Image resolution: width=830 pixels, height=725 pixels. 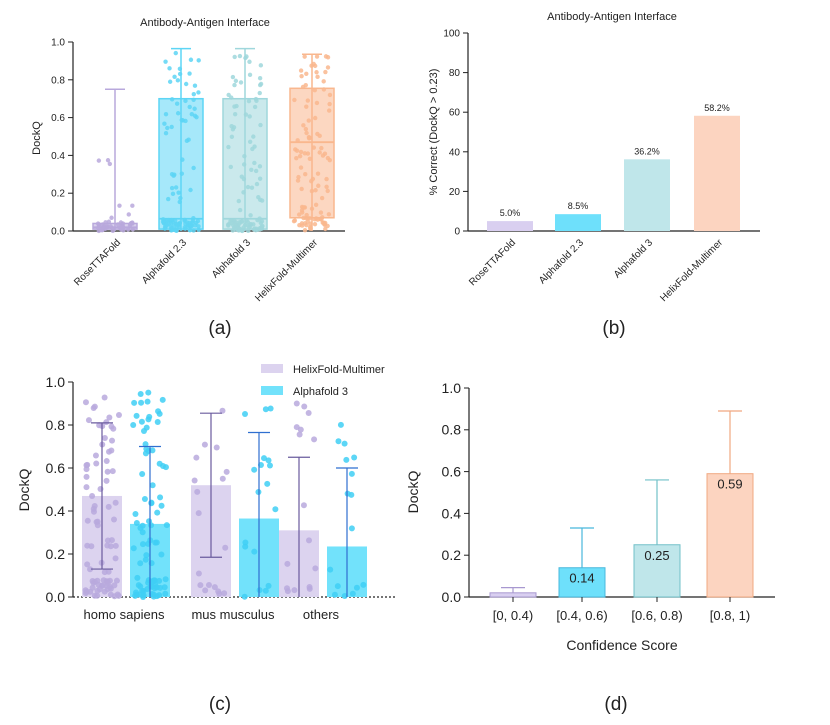 What do you see at coordinates (656, 555) in the screenshot?
I see `data-label: 0.25` at bounding box center [656, 555].